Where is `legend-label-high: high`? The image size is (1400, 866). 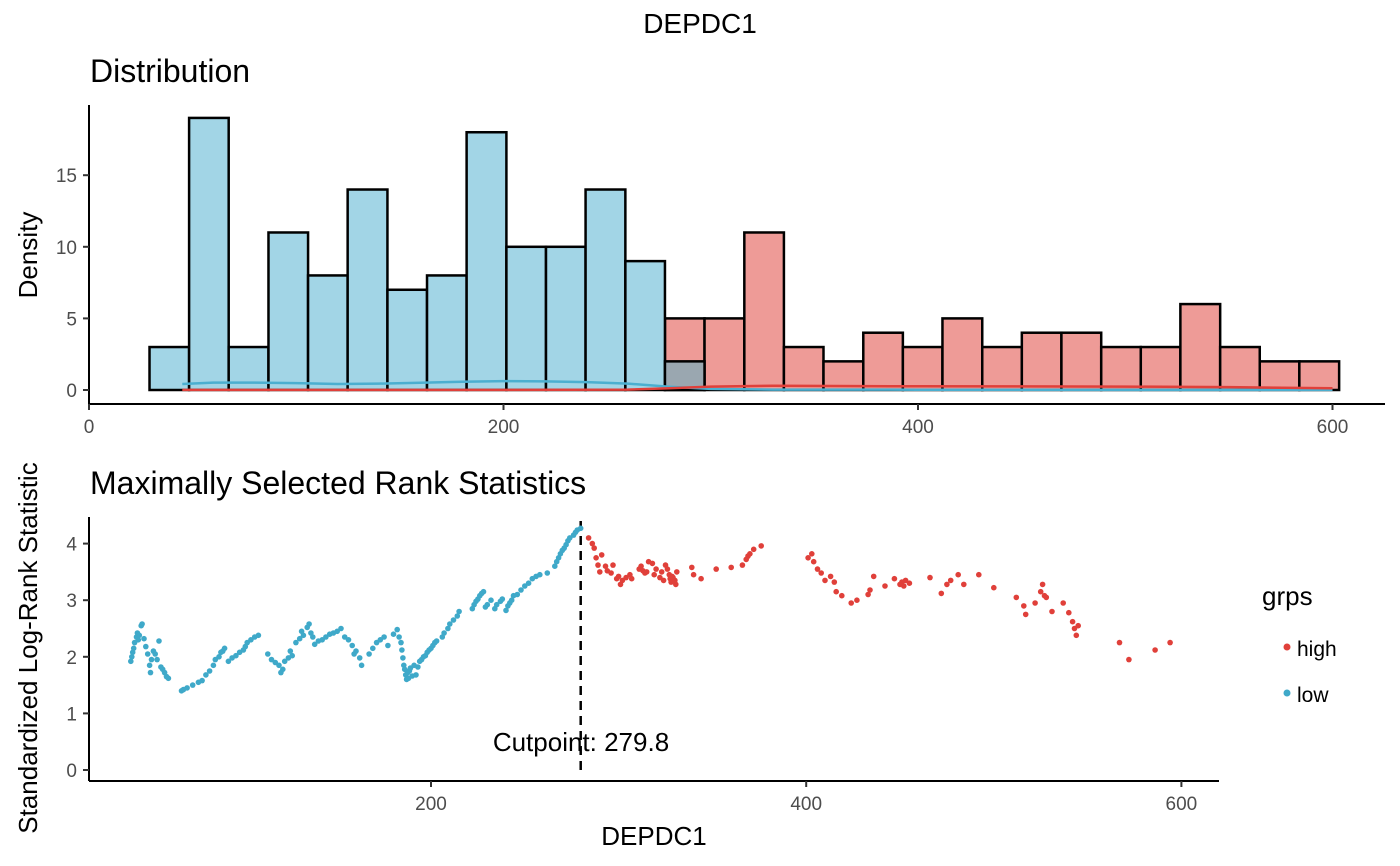 legend-label-high: high is located at coordinates (1317, 649).